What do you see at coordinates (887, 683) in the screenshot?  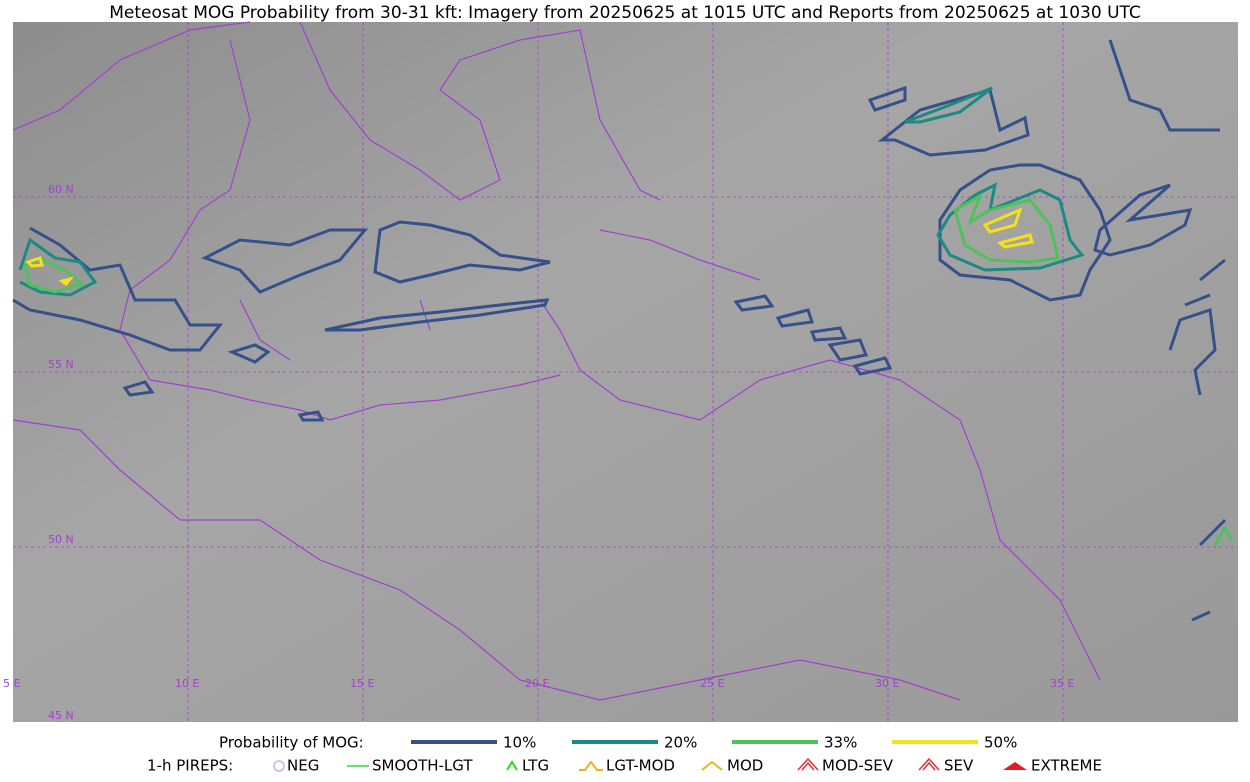 I see `longitude-label: 30 E` at bounding box center [887, 683].